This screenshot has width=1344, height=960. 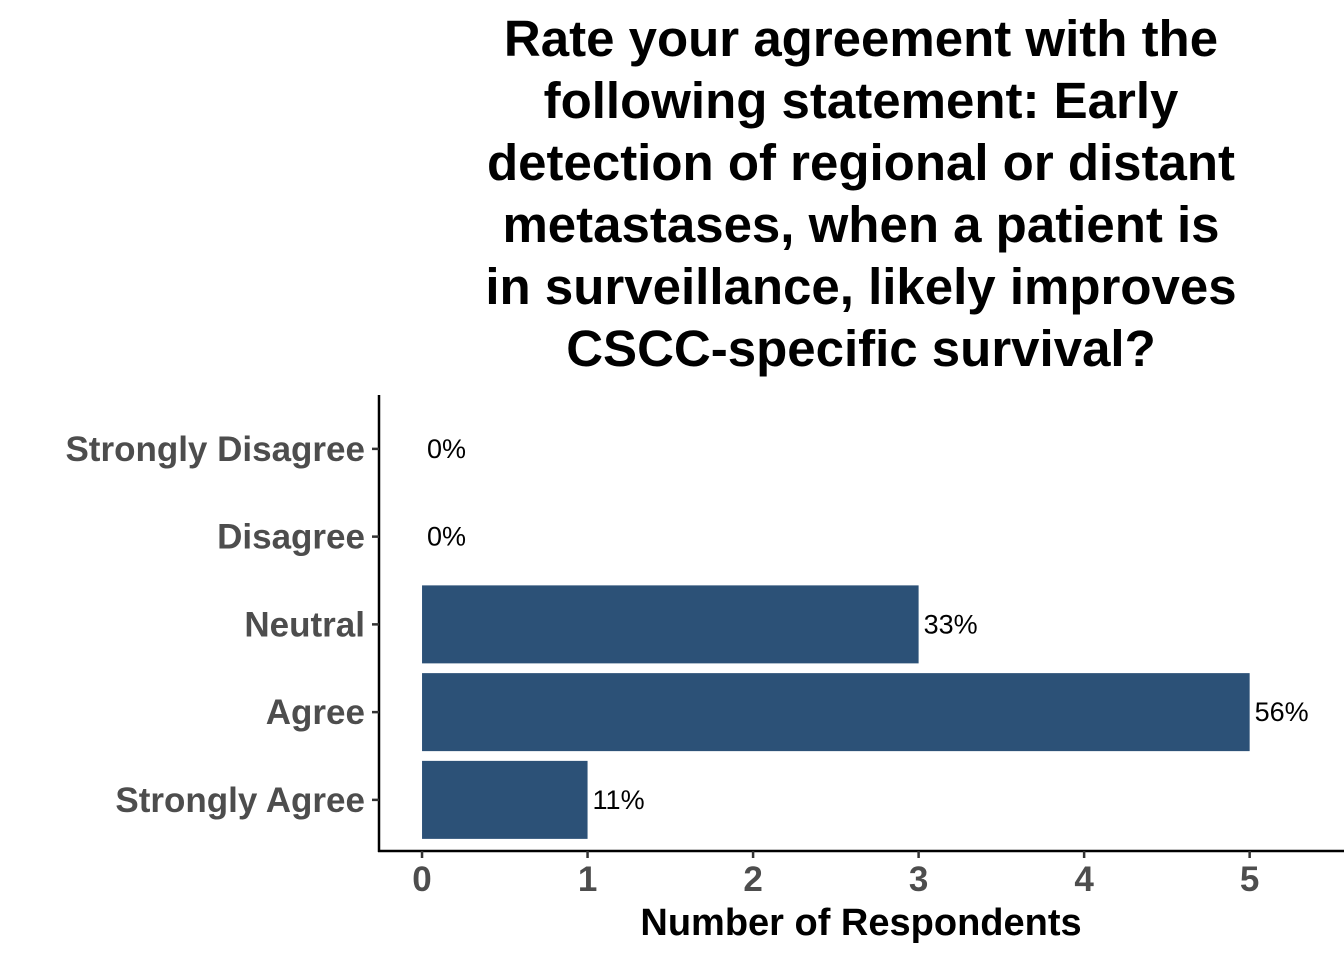 I want to click on y-tick-label: Disagree, so click(x=291, y=537).